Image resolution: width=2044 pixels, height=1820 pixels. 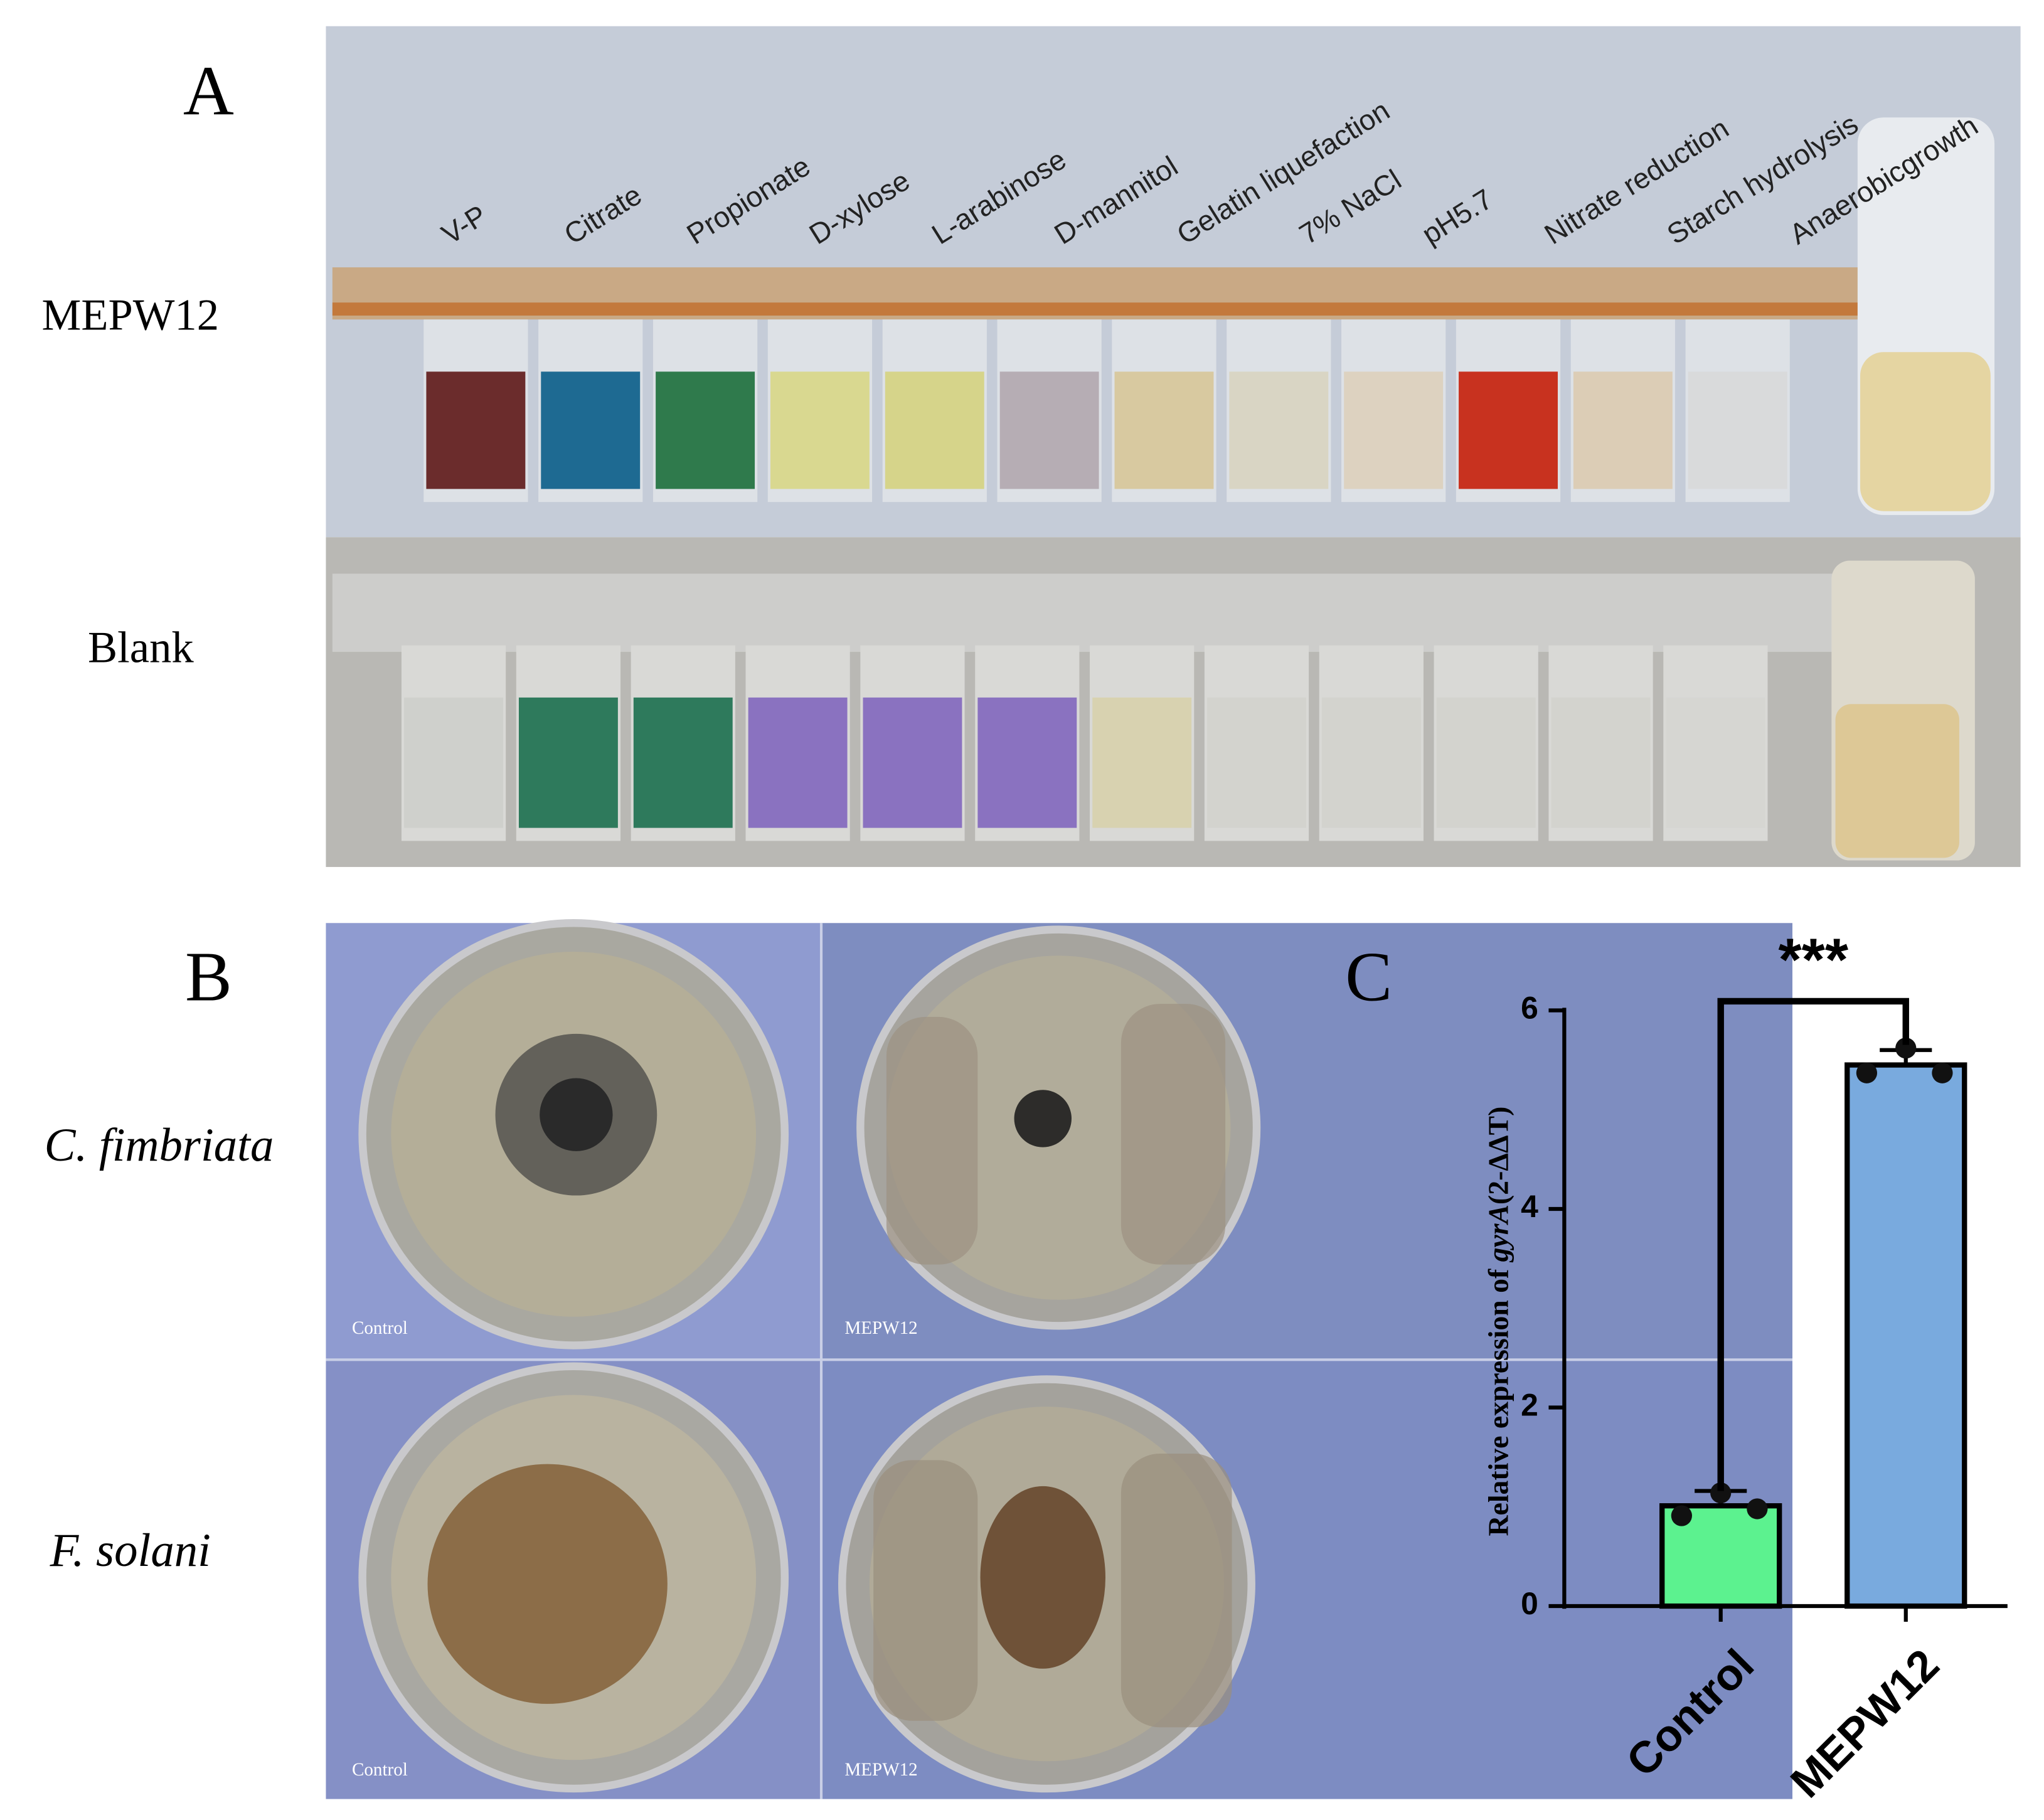 What do you see at coordinates (1865, 1723) in the screenshot?
I see `x-tick-label: MEPW12` at bounding box center [1865, 1723].